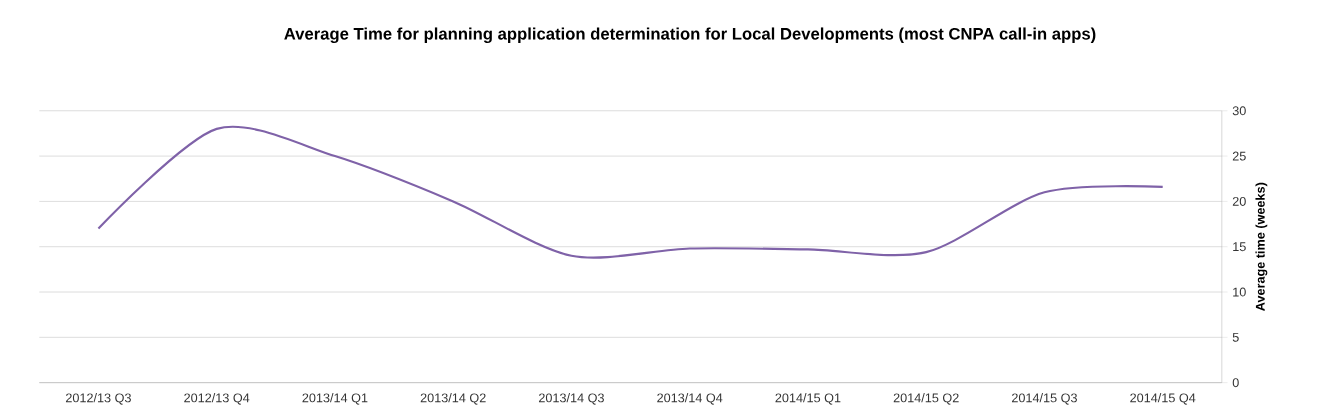  What do you see at coordinates (335, 398) in the screenshot?
I see `x-tick-label: 2013/14 Q1` at bounding box center [335, 398].